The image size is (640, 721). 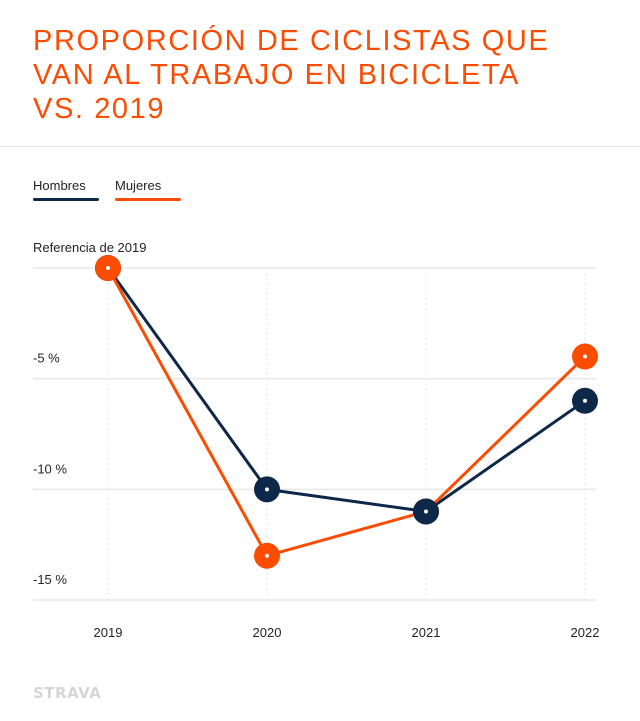 What do you see at coordinates (426, 632) in the screenshot?
I see `x-tick-label: 2021` at bounding box center [426, 632].